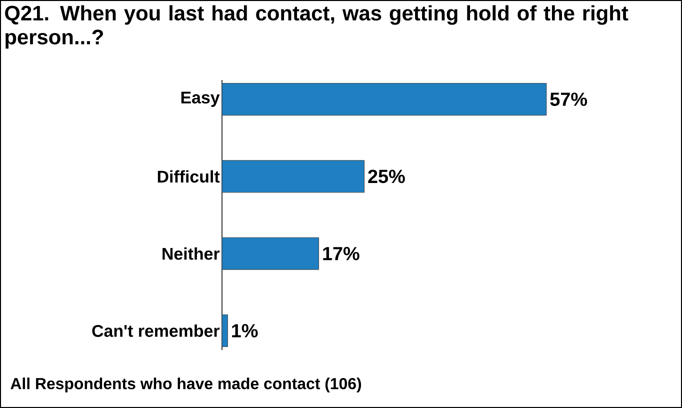 The image size is (682, 408). Describe the element at coordinates (316, 27) in the screenshot. I see `chart-title: Q21. When you last had contact, was getting hold of the right person...?` at that location.